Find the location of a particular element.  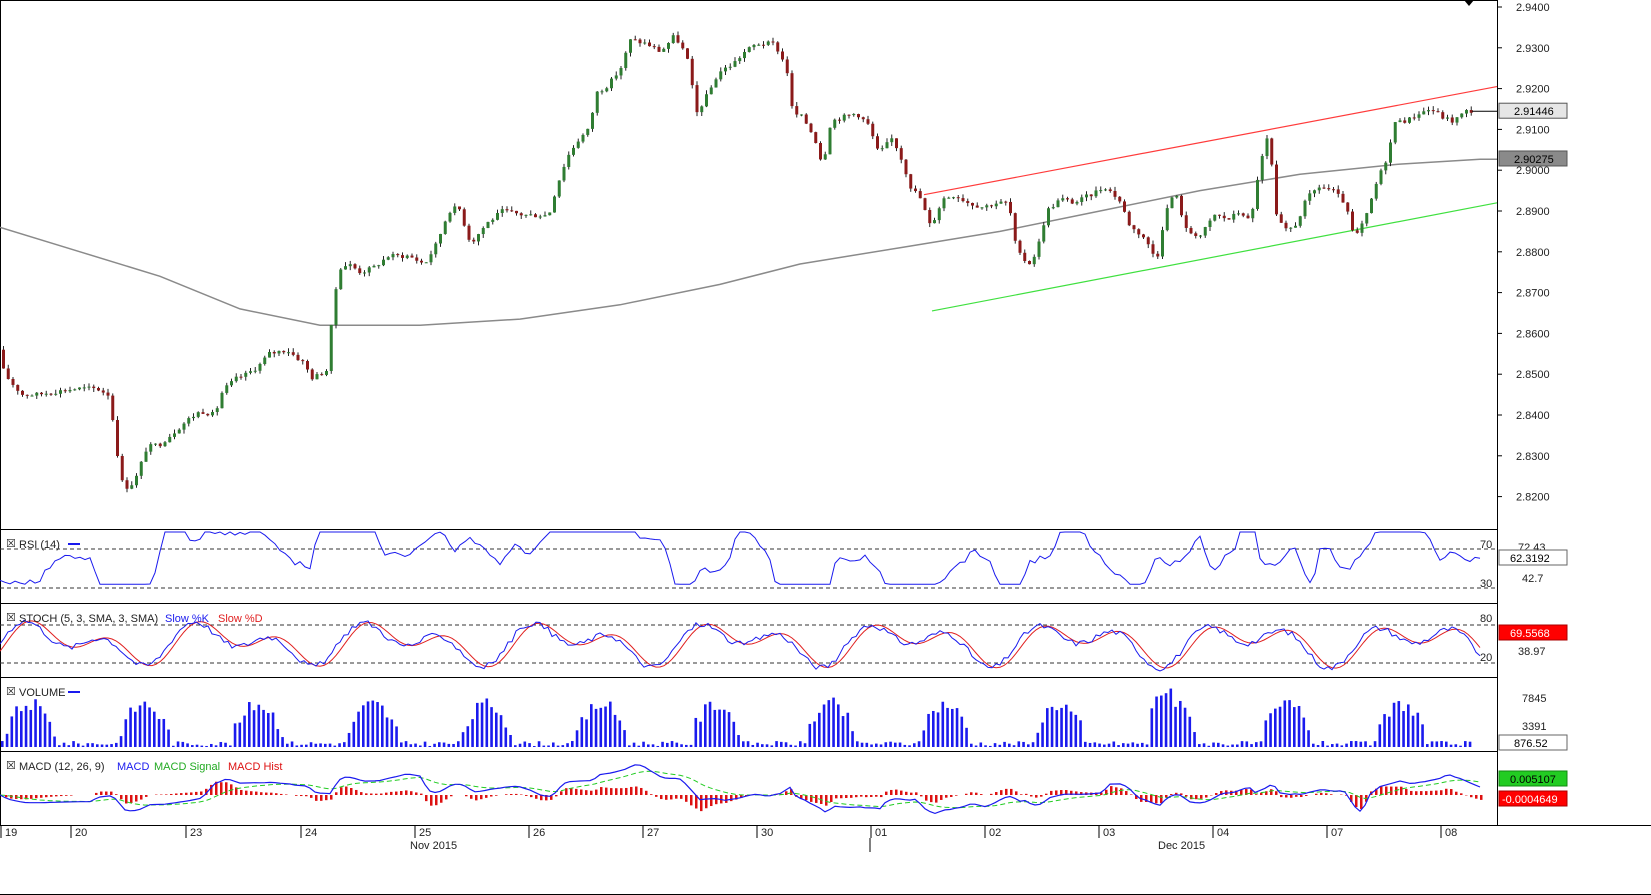

day-label: 27 is located at coordinates (653, 833).